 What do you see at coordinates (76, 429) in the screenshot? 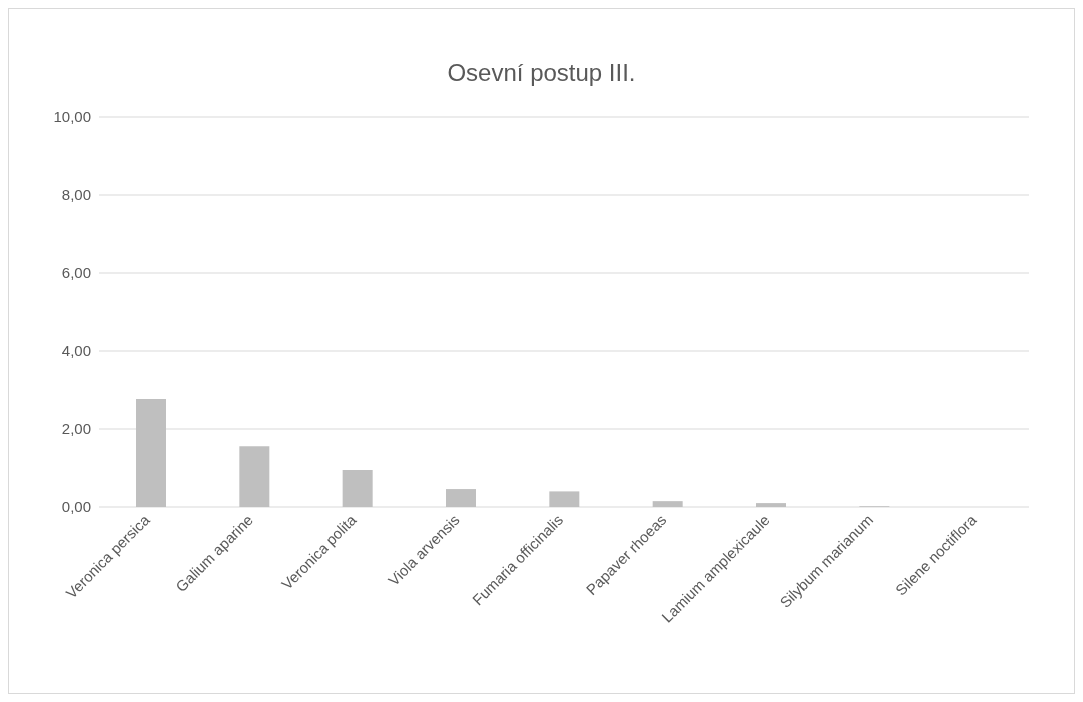
I see `y-tick-label: 2,00` at bounding box center [76, 429].